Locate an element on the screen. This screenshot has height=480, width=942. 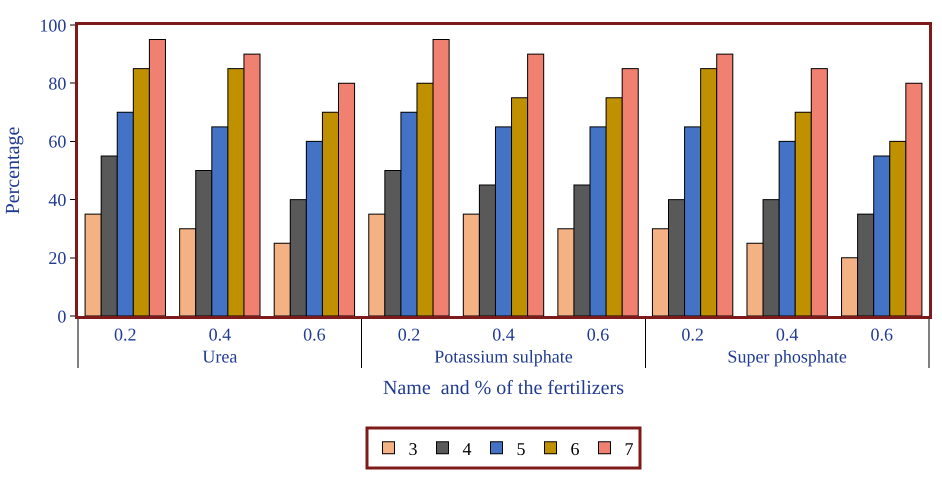
y-tick-label: 40 is located at coordinates (57, 200).